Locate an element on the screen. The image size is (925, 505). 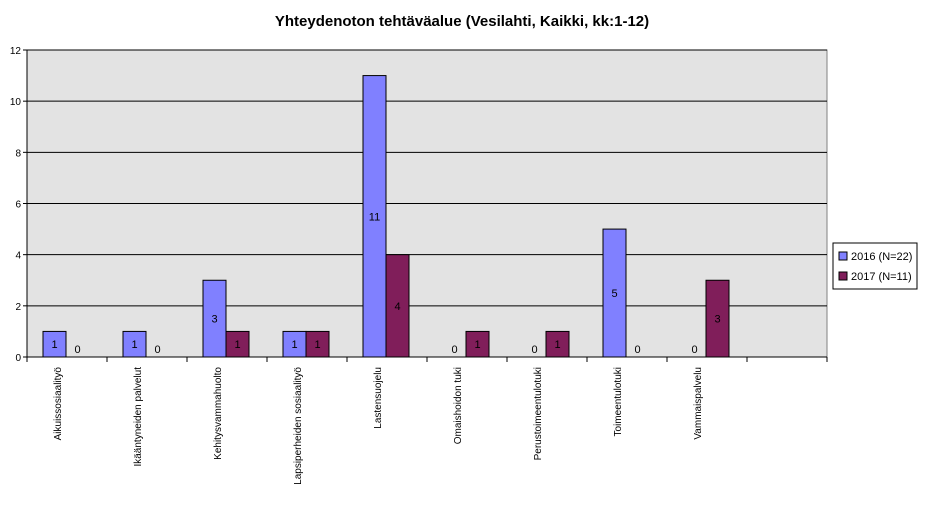
y-tick-label: 6 is located at coordinates (18, 205).